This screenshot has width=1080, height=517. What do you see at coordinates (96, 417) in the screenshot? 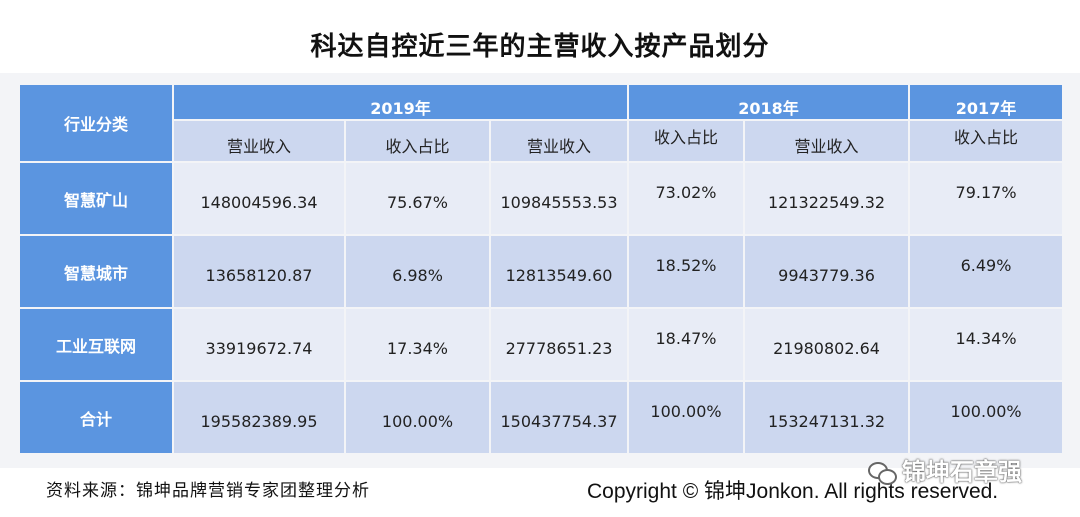
I see `row-label: 合计` at bounding box center [96, 417].